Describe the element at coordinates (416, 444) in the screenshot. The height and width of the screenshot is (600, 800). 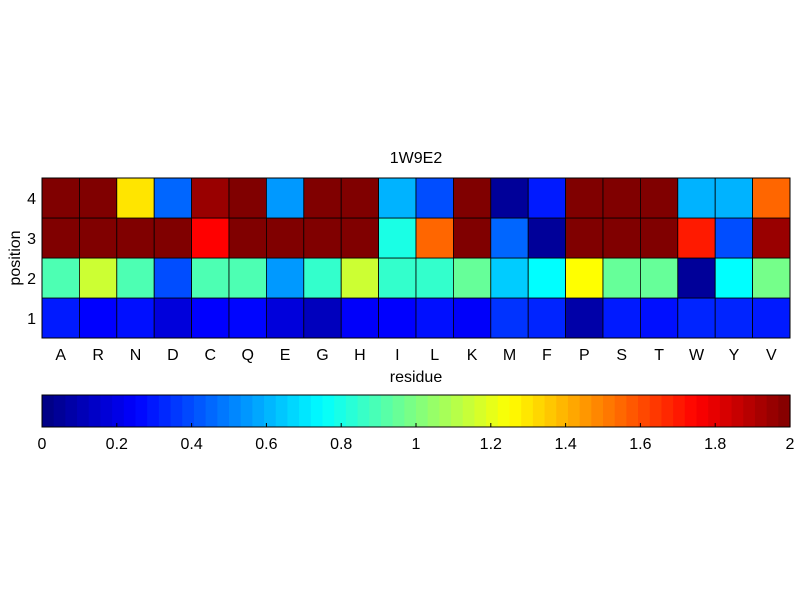
I see `colorbar-tick-1: 1` at that location.